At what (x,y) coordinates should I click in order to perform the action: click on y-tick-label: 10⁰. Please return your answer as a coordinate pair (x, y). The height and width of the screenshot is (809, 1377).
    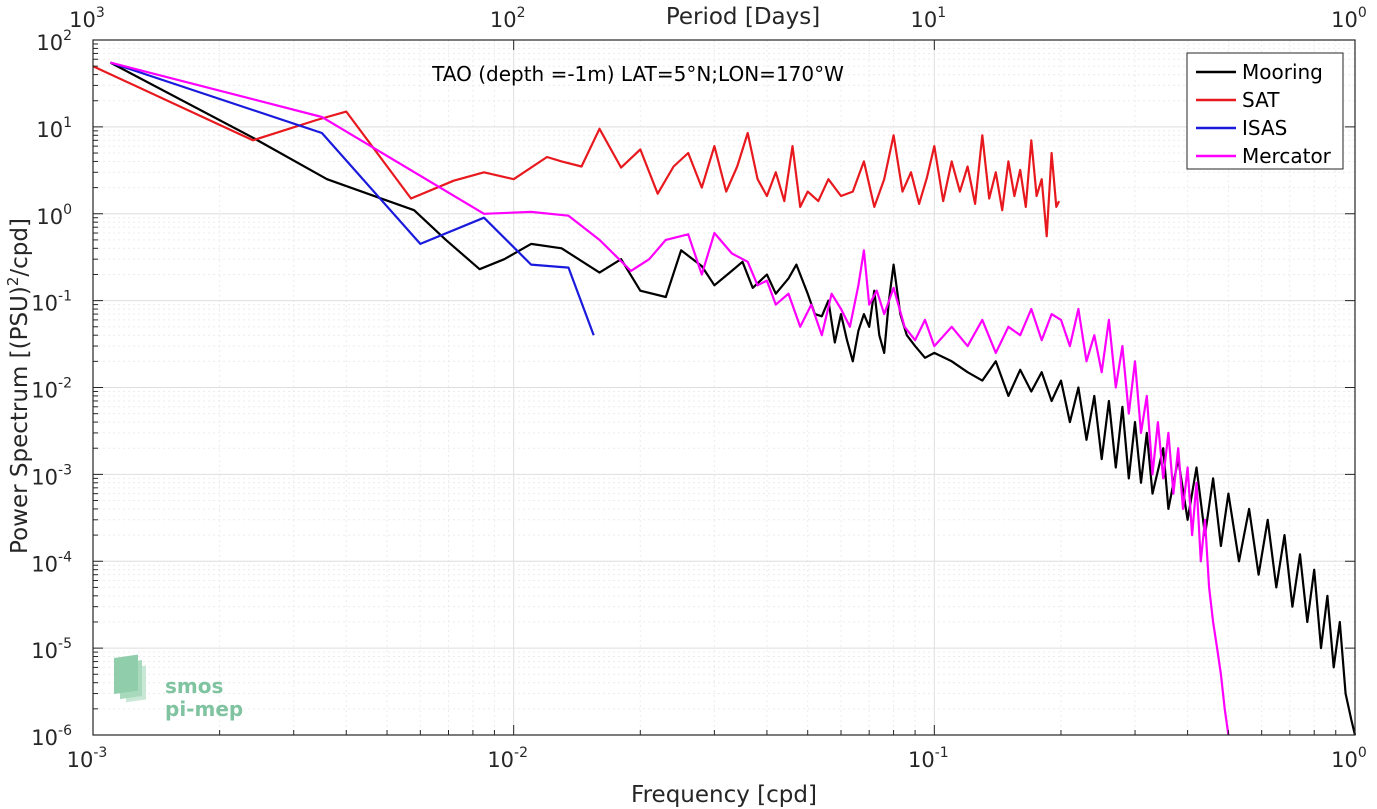
    Looking at the image, I should click on (54, 215).